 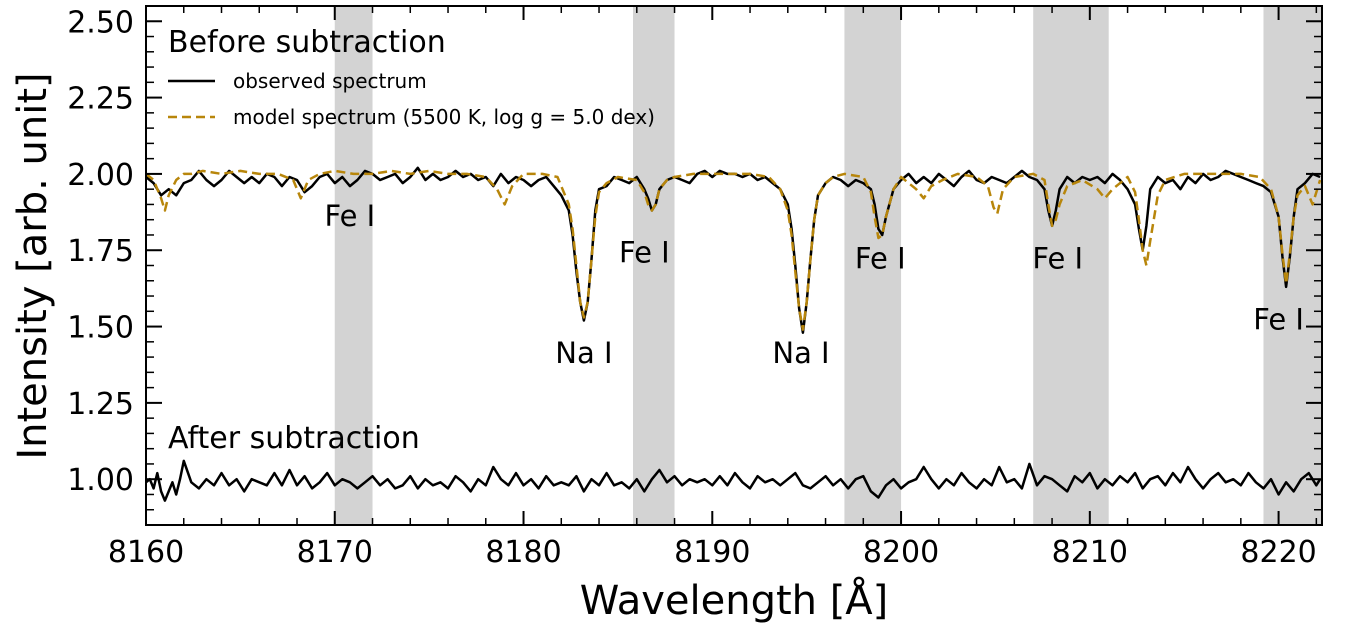 What do you see at coordinates (100, 404) in the screenshot?
I see `y-tick-label: 1.25` at bounding box center [100, 404].